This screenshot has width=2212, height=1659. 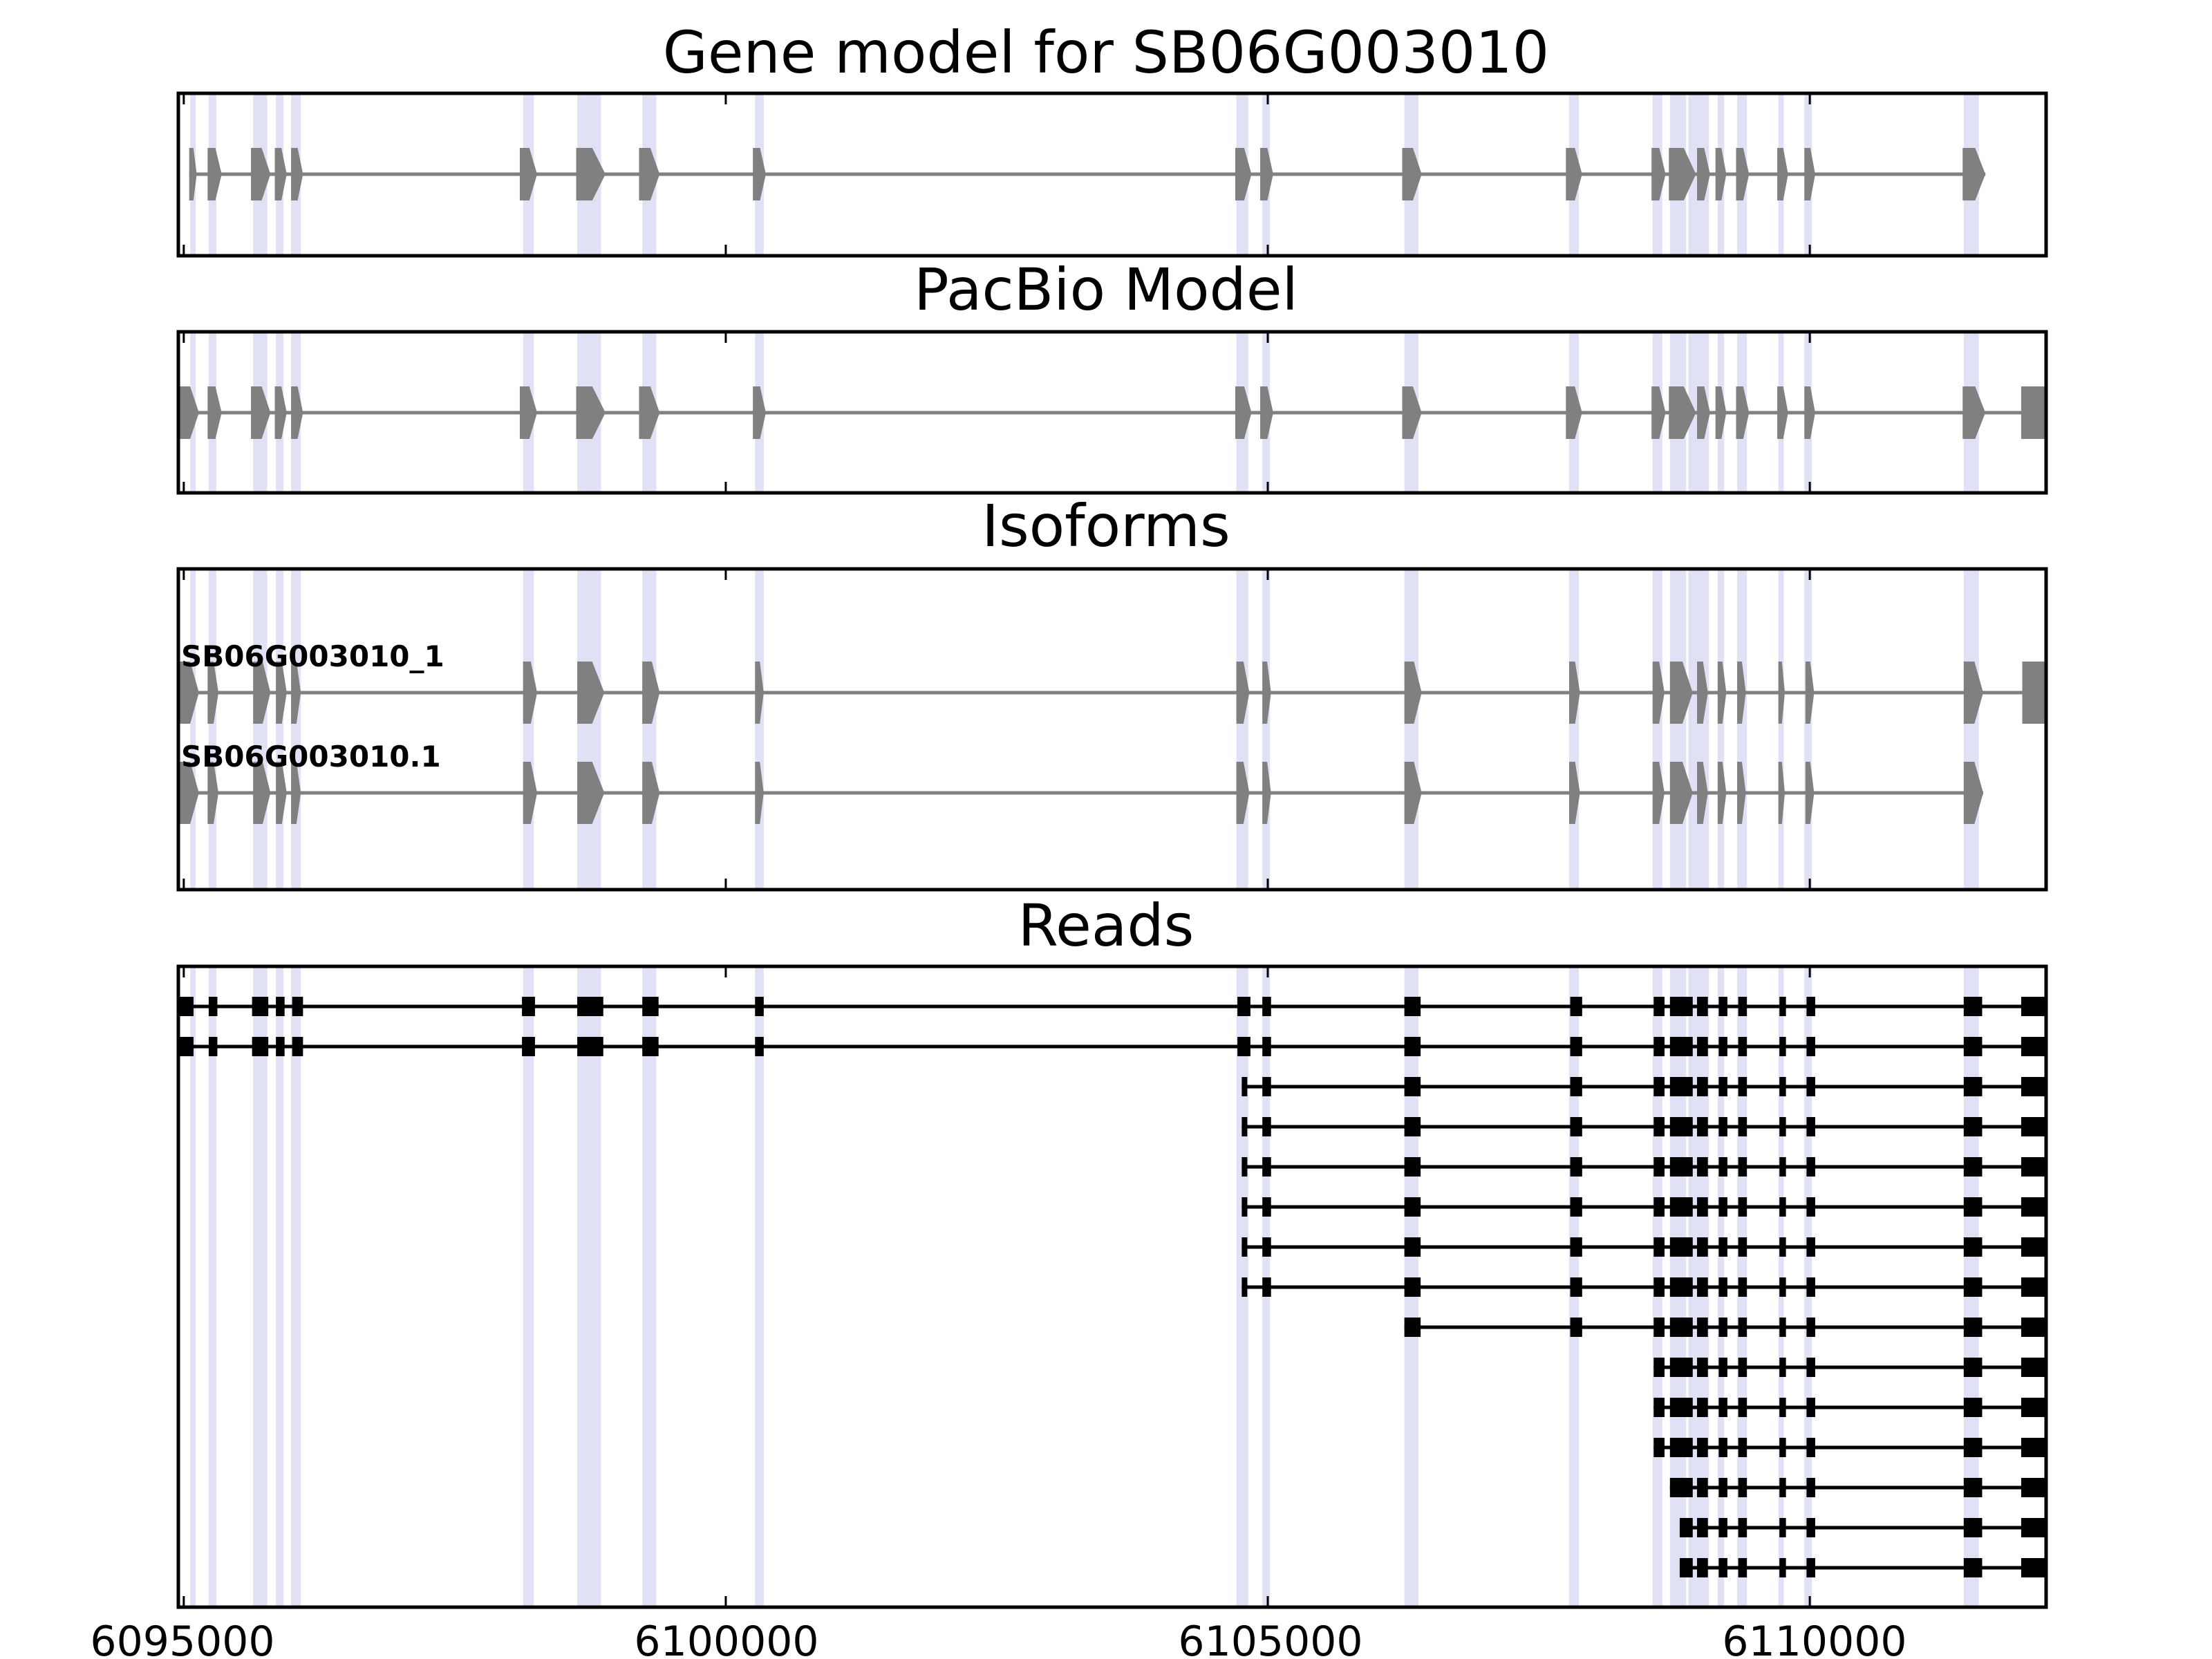 What do you see at coordinates (726, 1638) in the screenshot?
I see `x-tick-label: 6100000` at bounding box center [726, 1638].